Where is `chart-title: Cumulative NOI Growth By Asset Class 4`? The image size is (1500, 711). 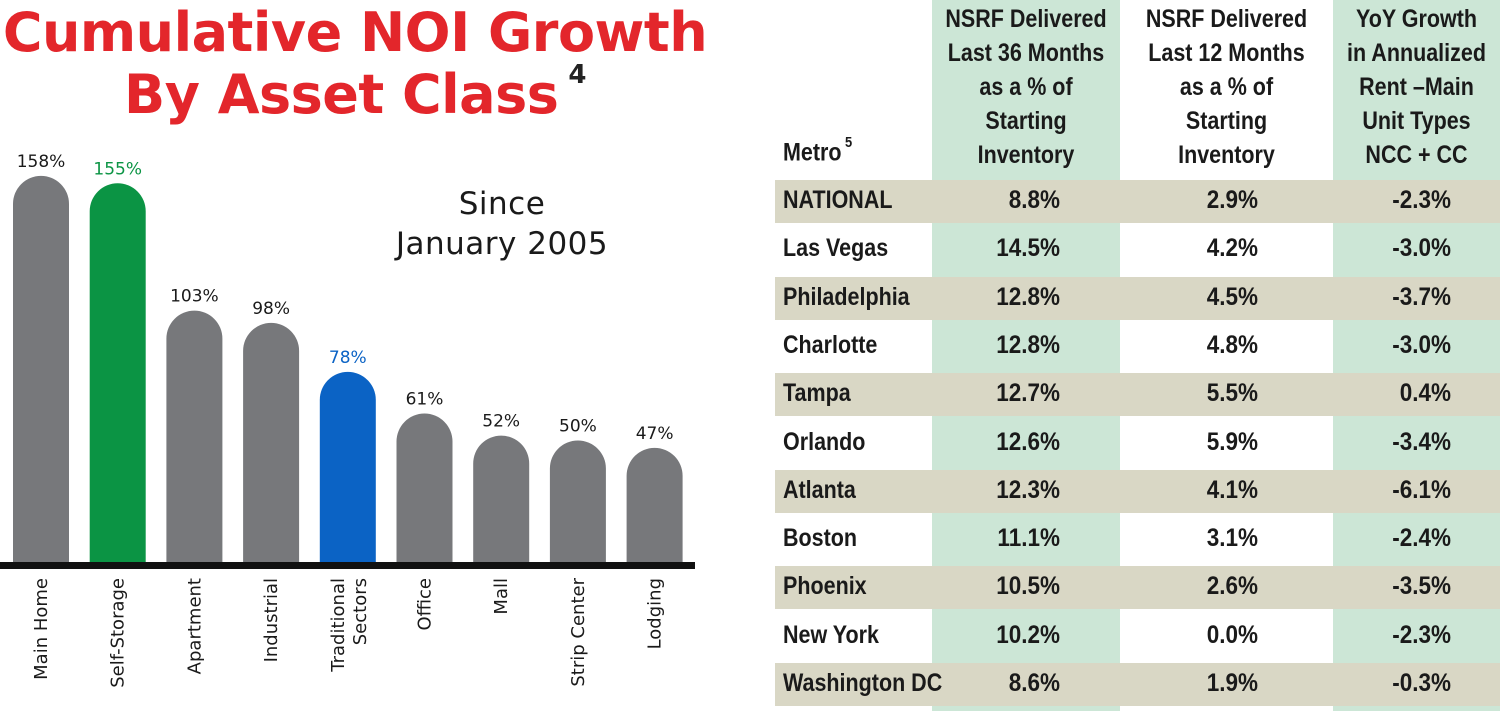 chart-title: Cumulative NOI Growth By Asset Class 4 is located at coordinates (355, 69).